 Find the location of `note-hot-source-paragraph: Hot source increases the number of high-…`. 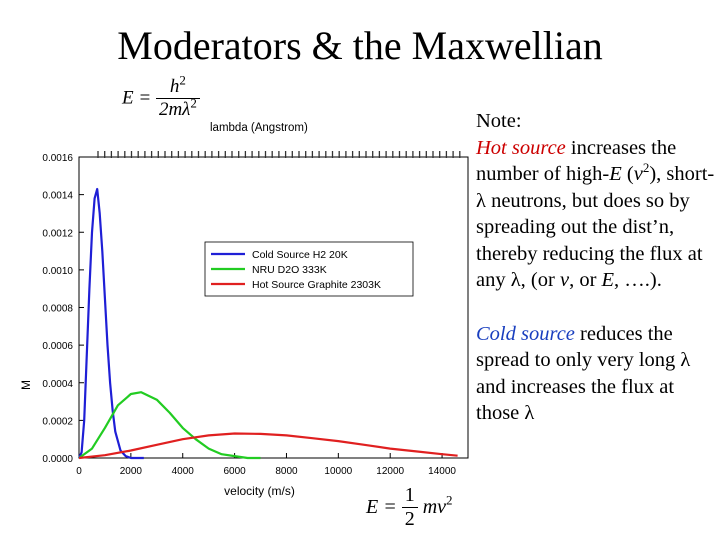

note-hot-source-paragraph: Hot source increases the number of high-… is located at coordinates (595, 214).